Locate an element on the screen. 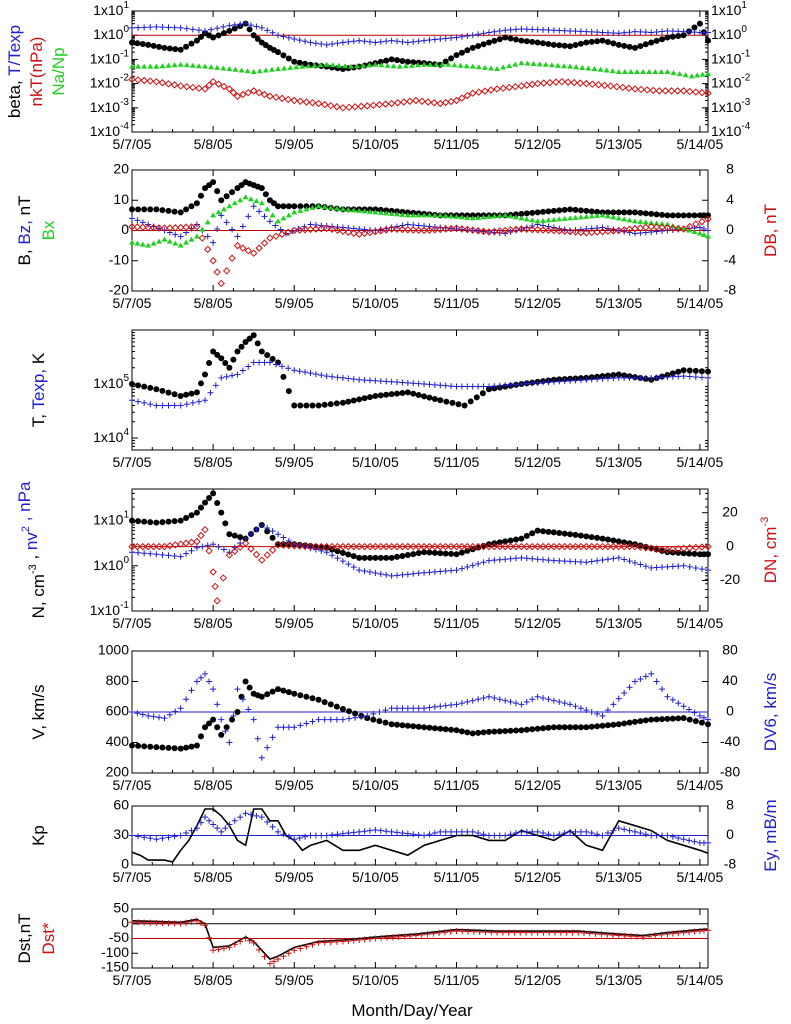  y-tick-label-right: 1x10¹ is located at coordinates (729, 9).